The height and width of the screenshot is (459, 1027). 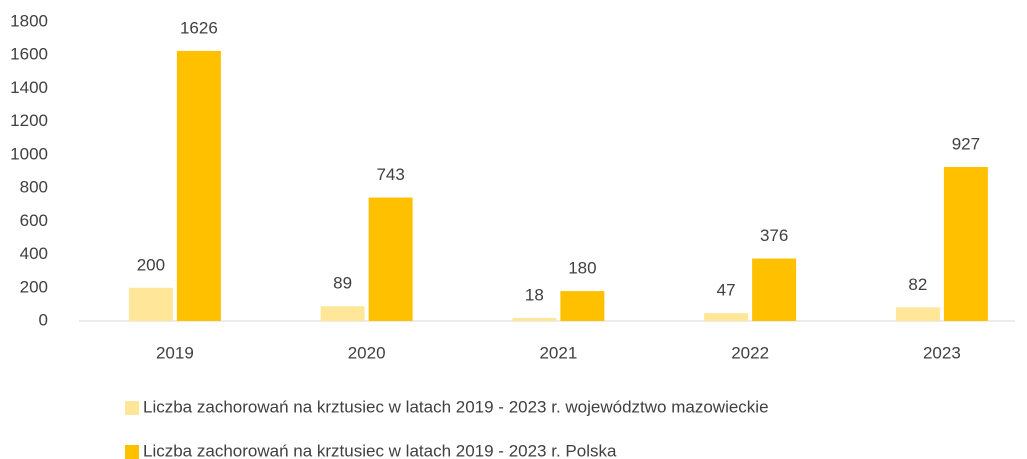 What do you see at coordinates (750, 352) in the screenshot?
I see `x-tick-label: 2022` at bounding box center [750, 352].